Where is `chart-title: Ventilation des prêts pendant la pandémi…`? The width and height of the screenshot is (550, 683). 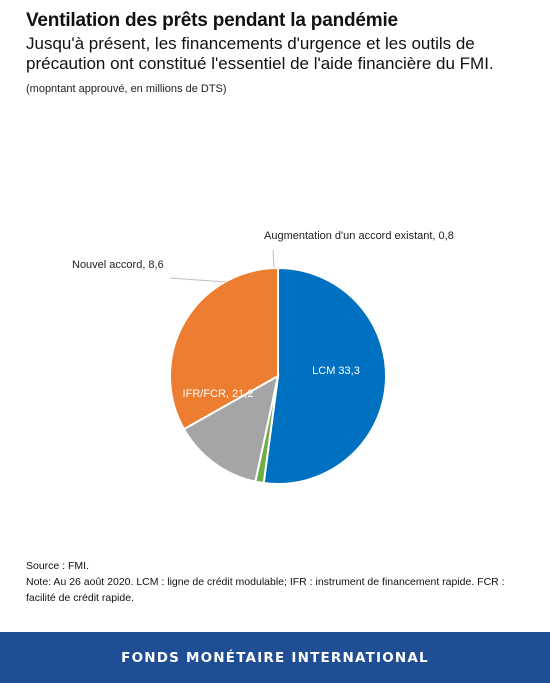
chart-title: Ventilation des prêts pendant la pandémi… is located at coordinates (212, 20).